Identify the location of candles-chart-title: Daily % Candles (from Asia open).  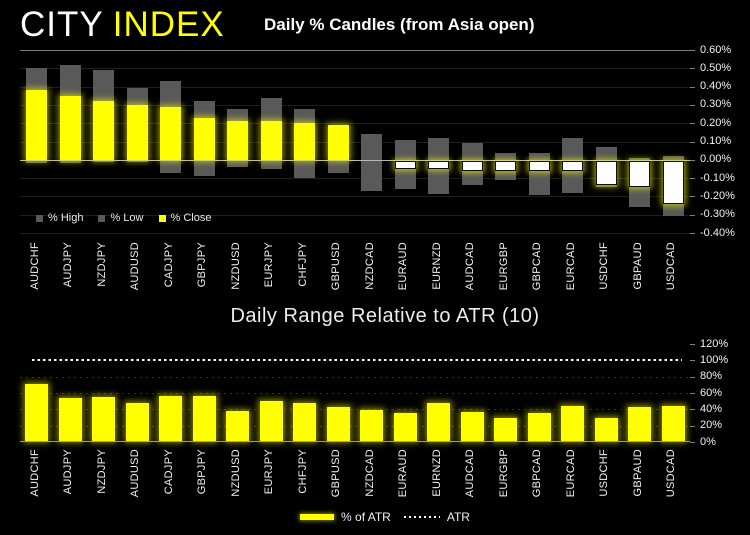
(399, 24).